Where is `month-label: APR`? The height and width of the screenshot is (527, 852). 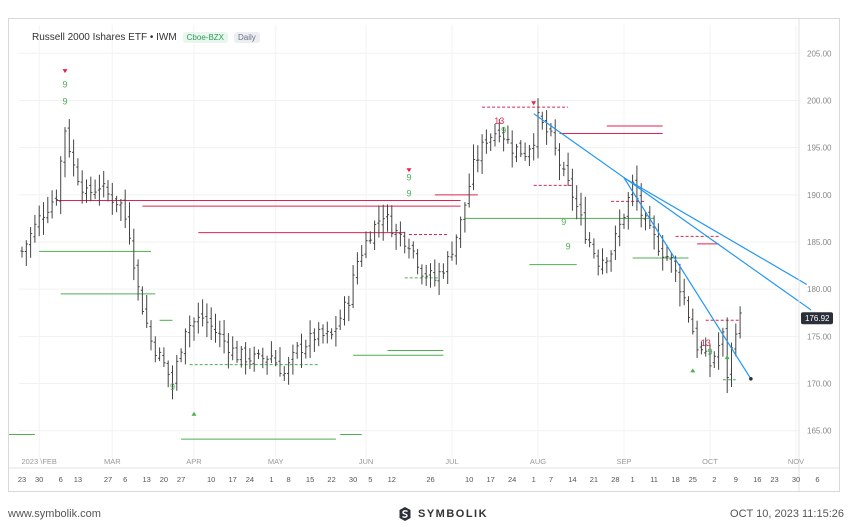 month-label: APR is located at coordinates (194, 461).